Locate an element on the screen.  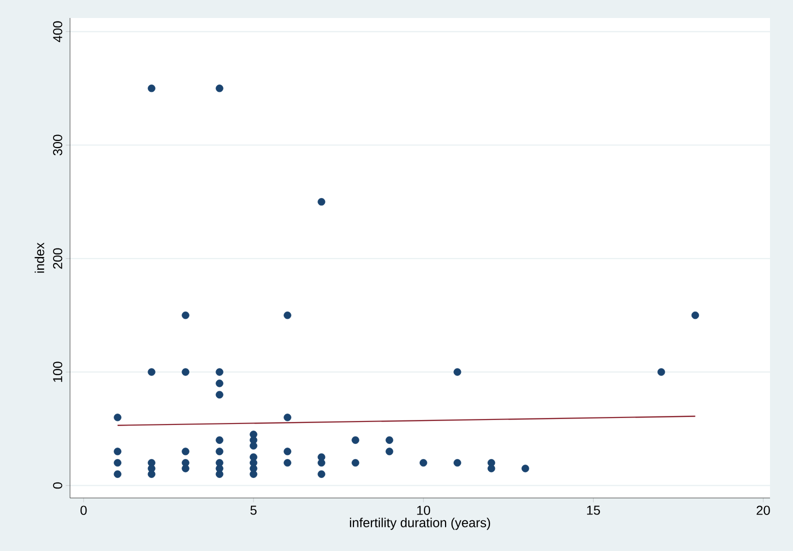
x-tick-label: 0 is located at coordinates (83, 510).